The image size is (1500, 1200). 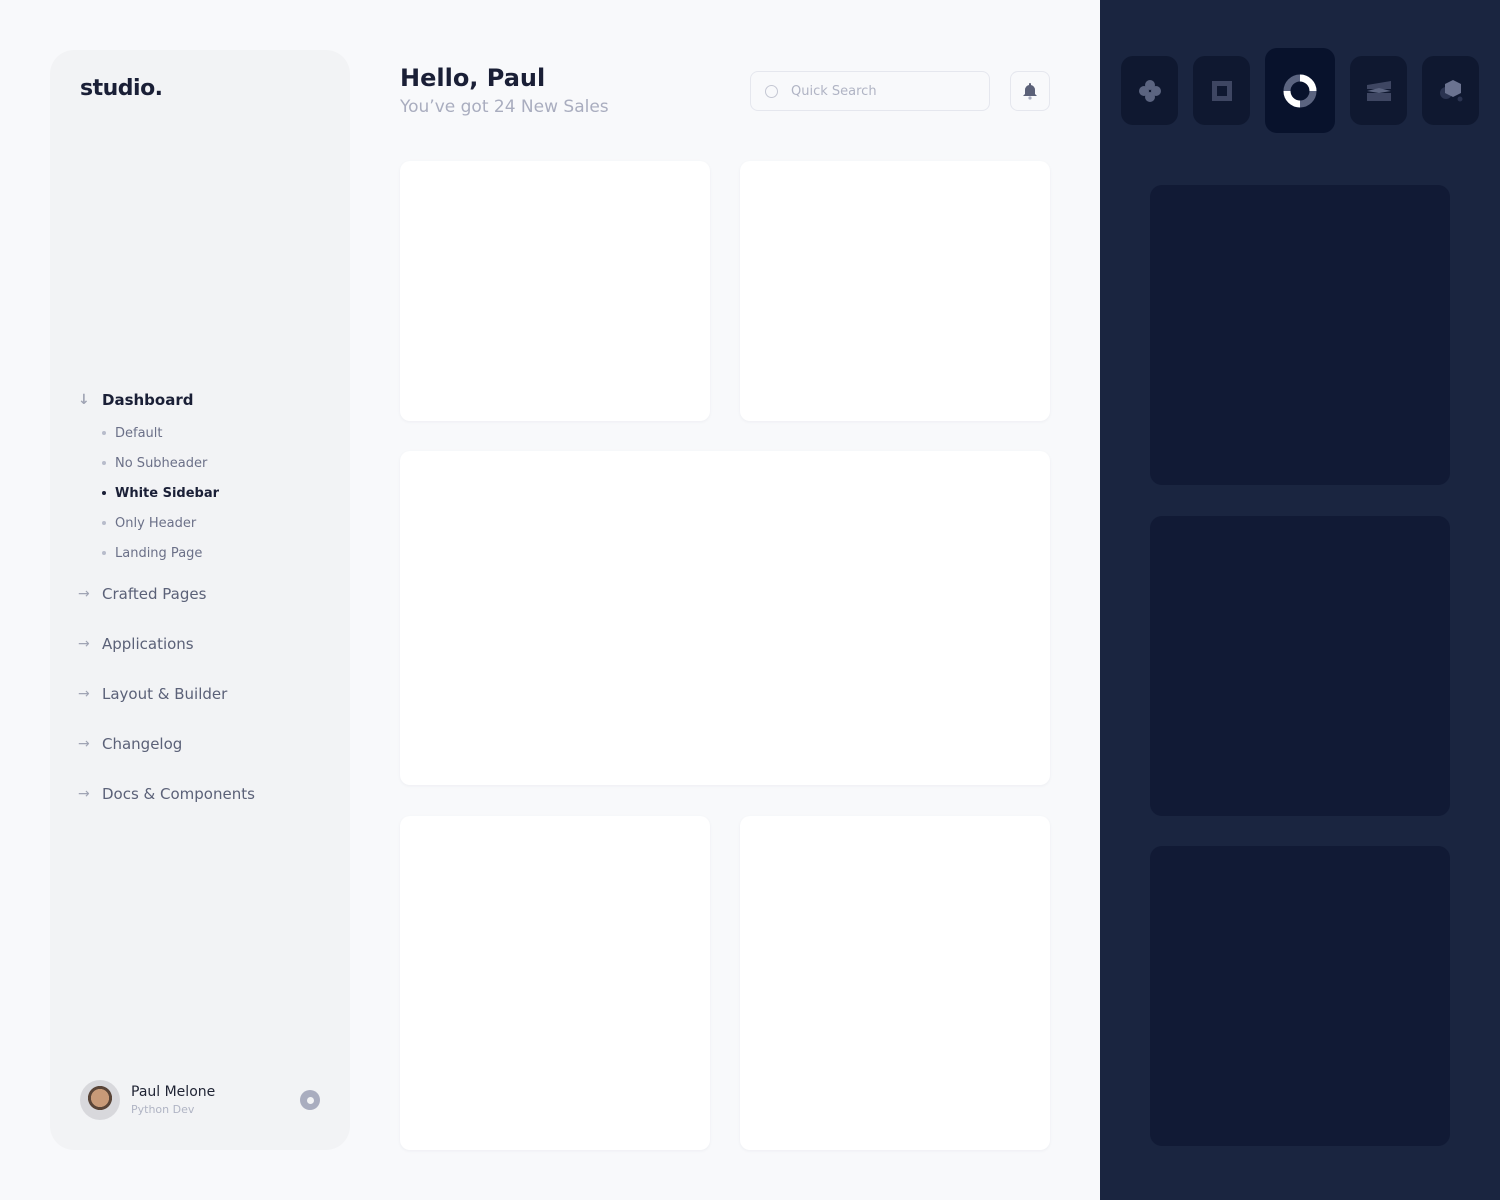 I want to click on app-flower, so click(x=1149, y=90).